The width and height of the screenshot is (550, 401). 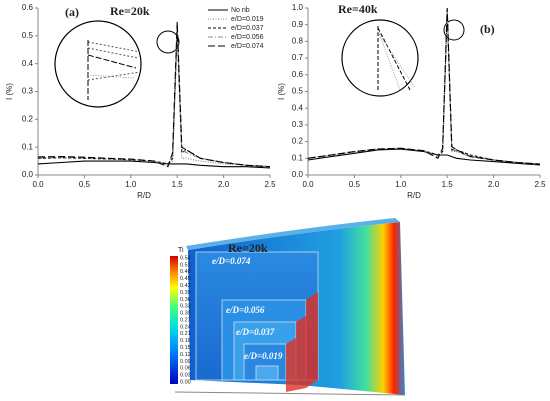 What do you see at coordinates (298, 24) in the screenshot?
I see `y-tick-label: 0.9` at bounding box center [298, 24].